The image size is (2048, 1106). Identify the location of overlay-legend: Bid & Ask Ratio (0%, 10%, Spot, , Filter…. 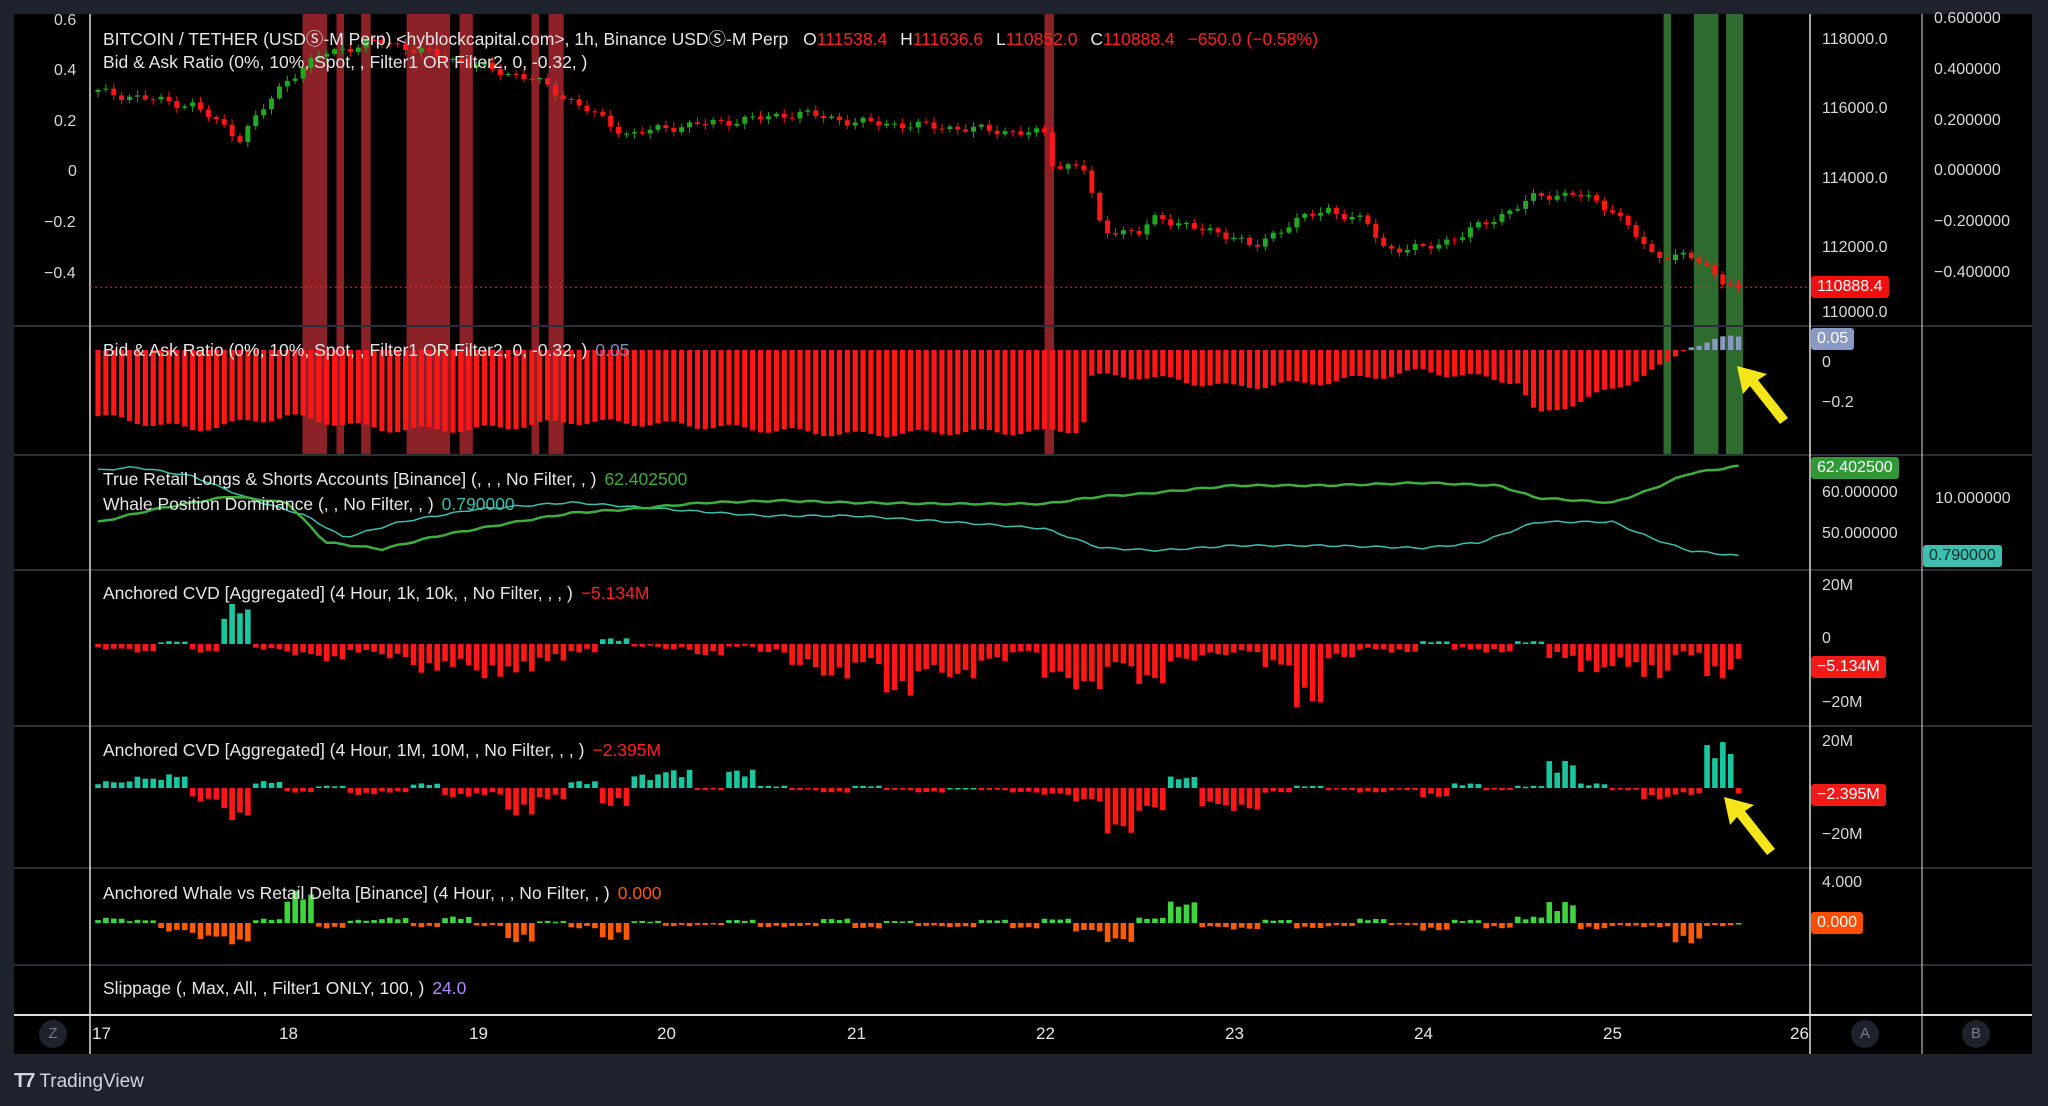
(345, 62).